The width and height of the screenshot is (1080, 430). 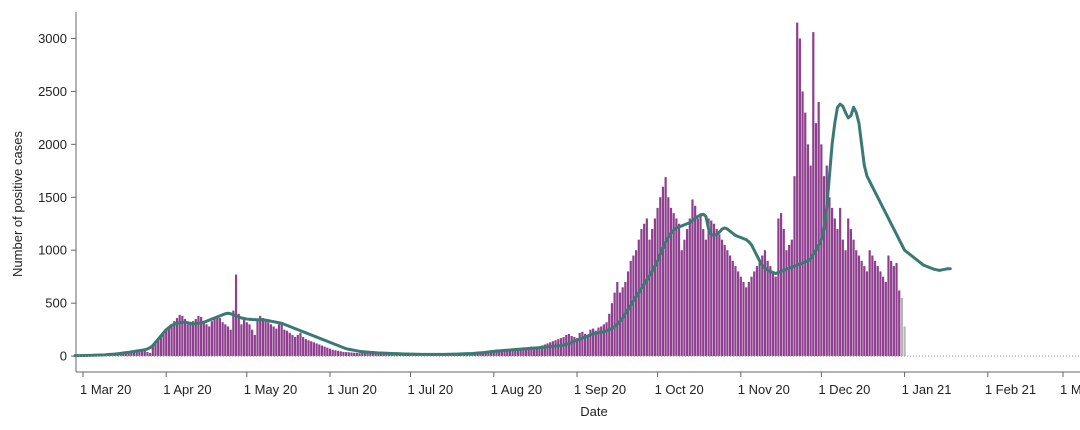 I want to click on y-tick-label: 0, so click(x=63, y=356).